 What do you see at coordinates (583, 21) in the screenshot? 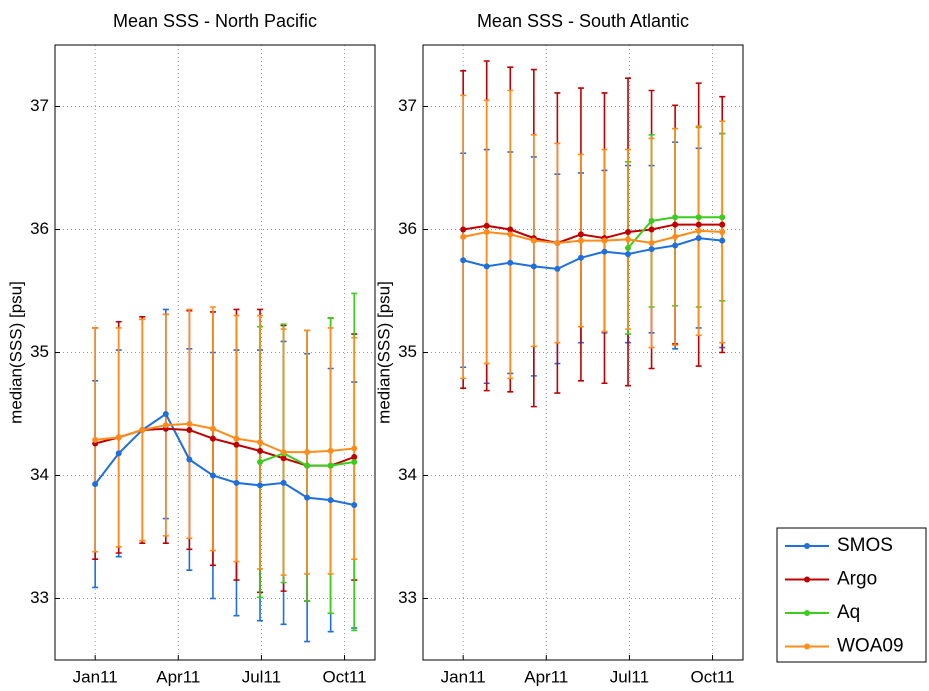
I see `chart-title: Mean SSS - South Atlantic` at bounding box center [583, 21].